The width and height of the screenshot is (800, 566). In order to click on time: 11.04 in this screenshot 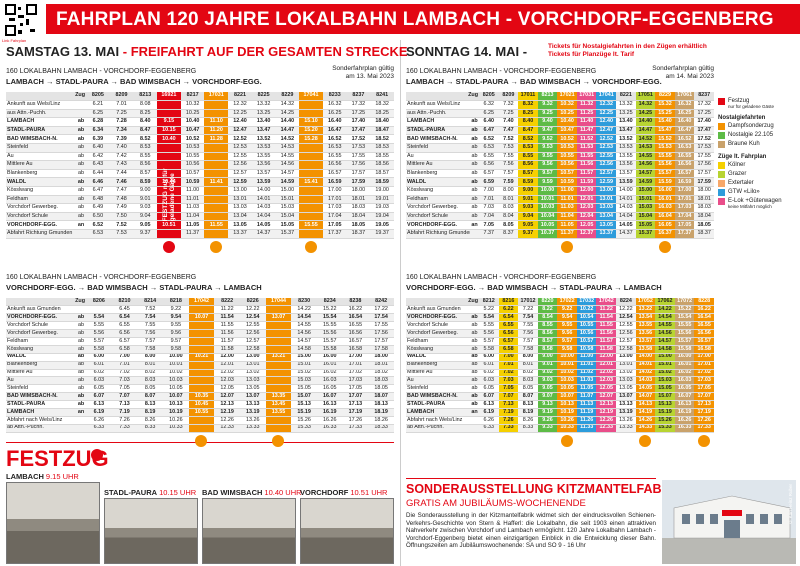, I will do `click(567, 217)`.